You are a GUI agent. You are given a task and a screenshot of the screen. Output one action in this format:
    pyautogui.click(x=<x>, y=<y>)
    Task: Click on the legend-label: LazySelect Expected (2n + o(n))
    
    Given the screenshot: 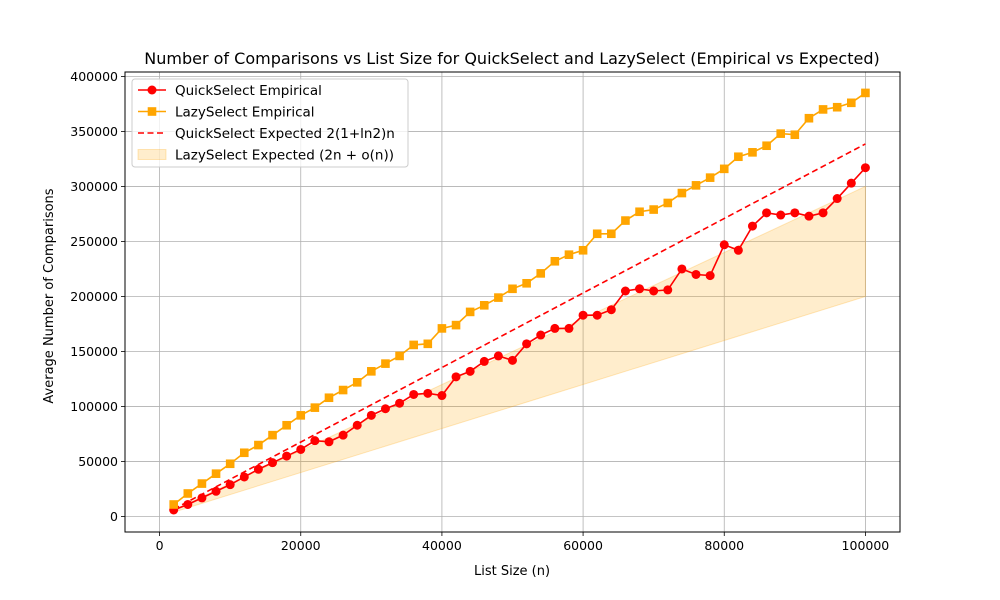 What is the action you would take?
    pyautogui.click(x=284, y=156)
    